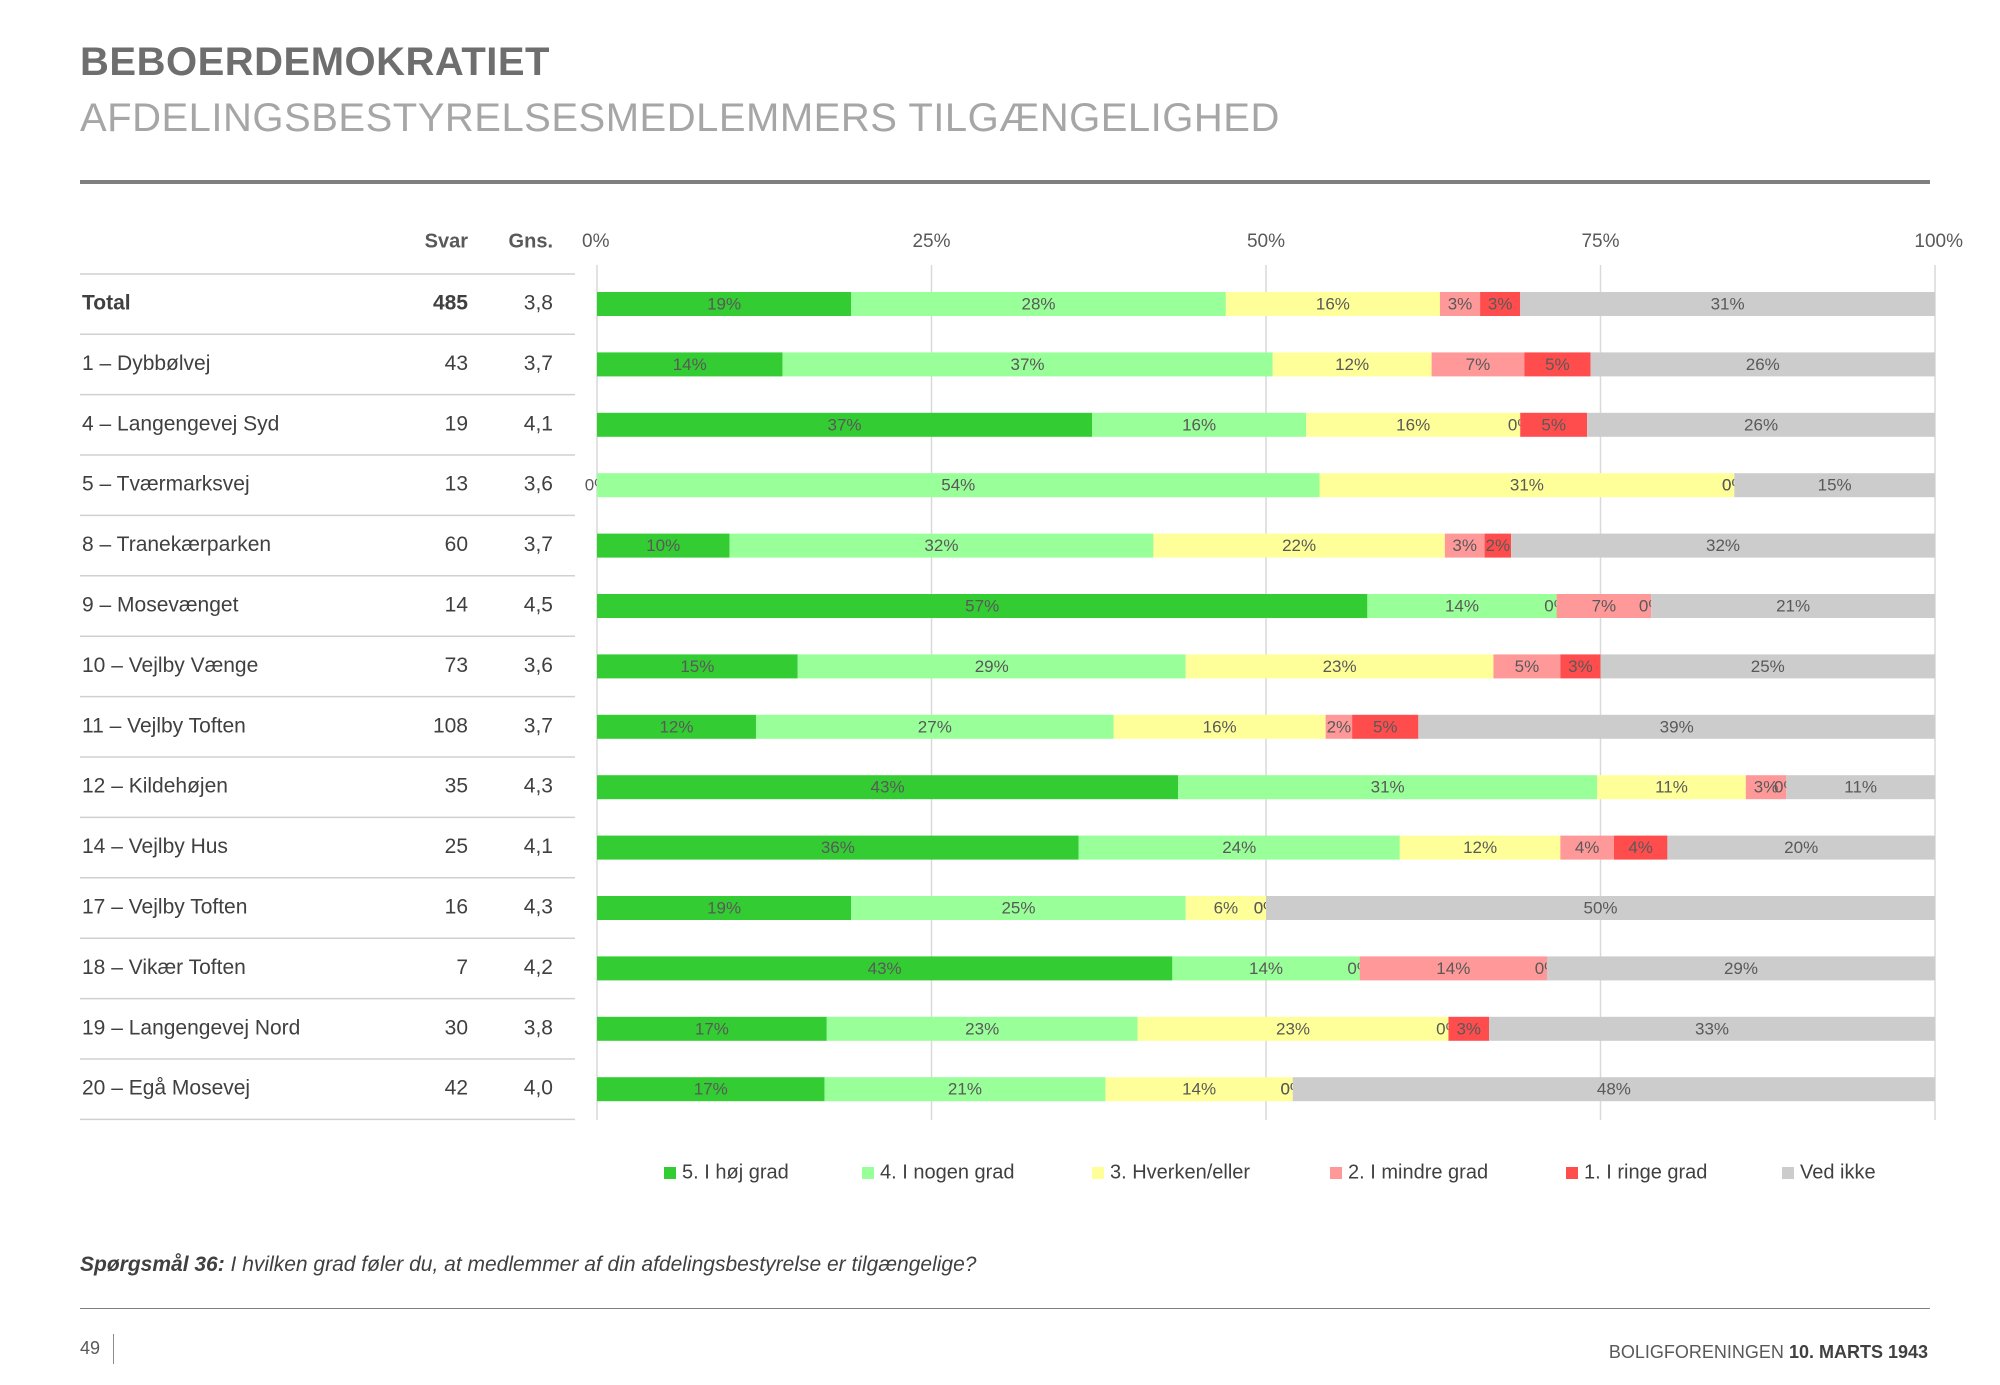  Describe the element at coordinates (1266, 241) in the screenshot. I see `x-tick-label: 50%` at that location.